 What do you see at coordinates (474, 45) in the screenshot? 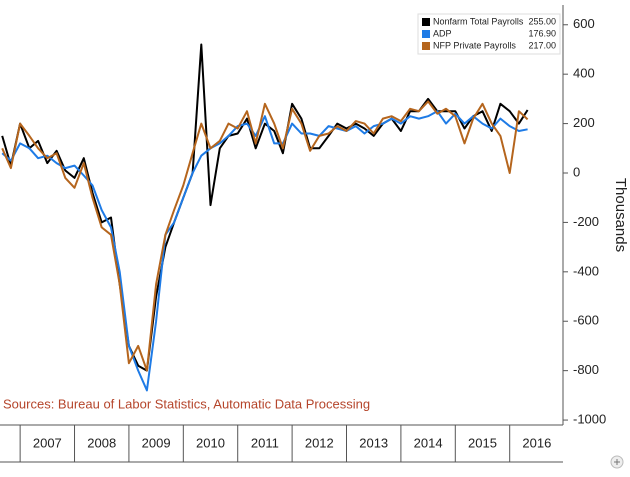
I see `legend-label: NFP Private Payrolls` at bounding box center [474, 45].